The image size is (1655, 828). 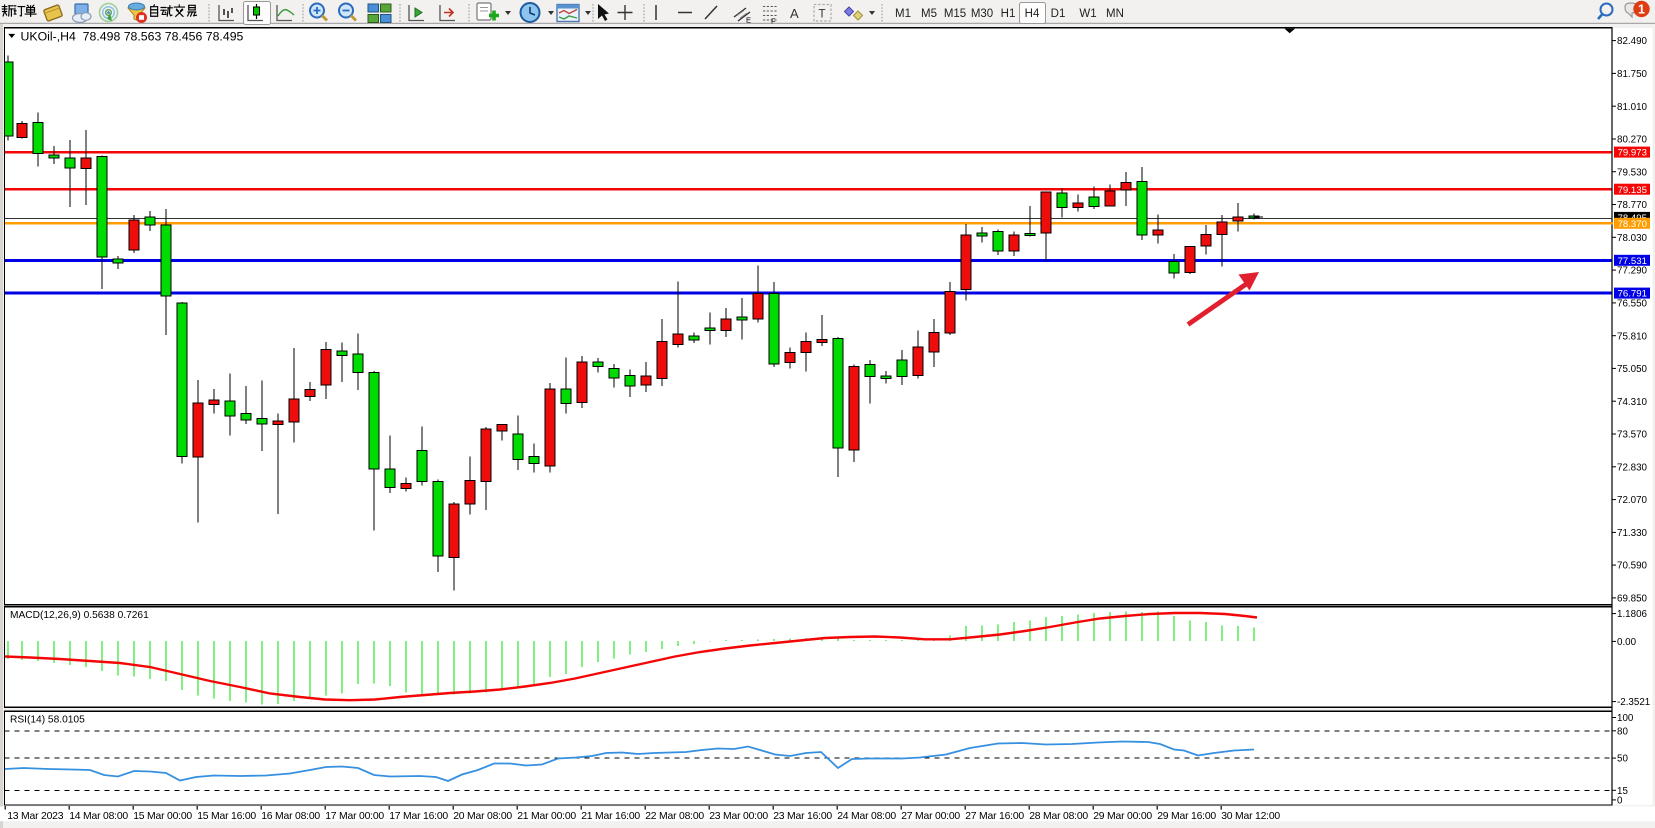 What do you see at coordinates (1632, 336) in the screenshot?
I see `svg-text: 75.810` at bounding box center [1632, 336].